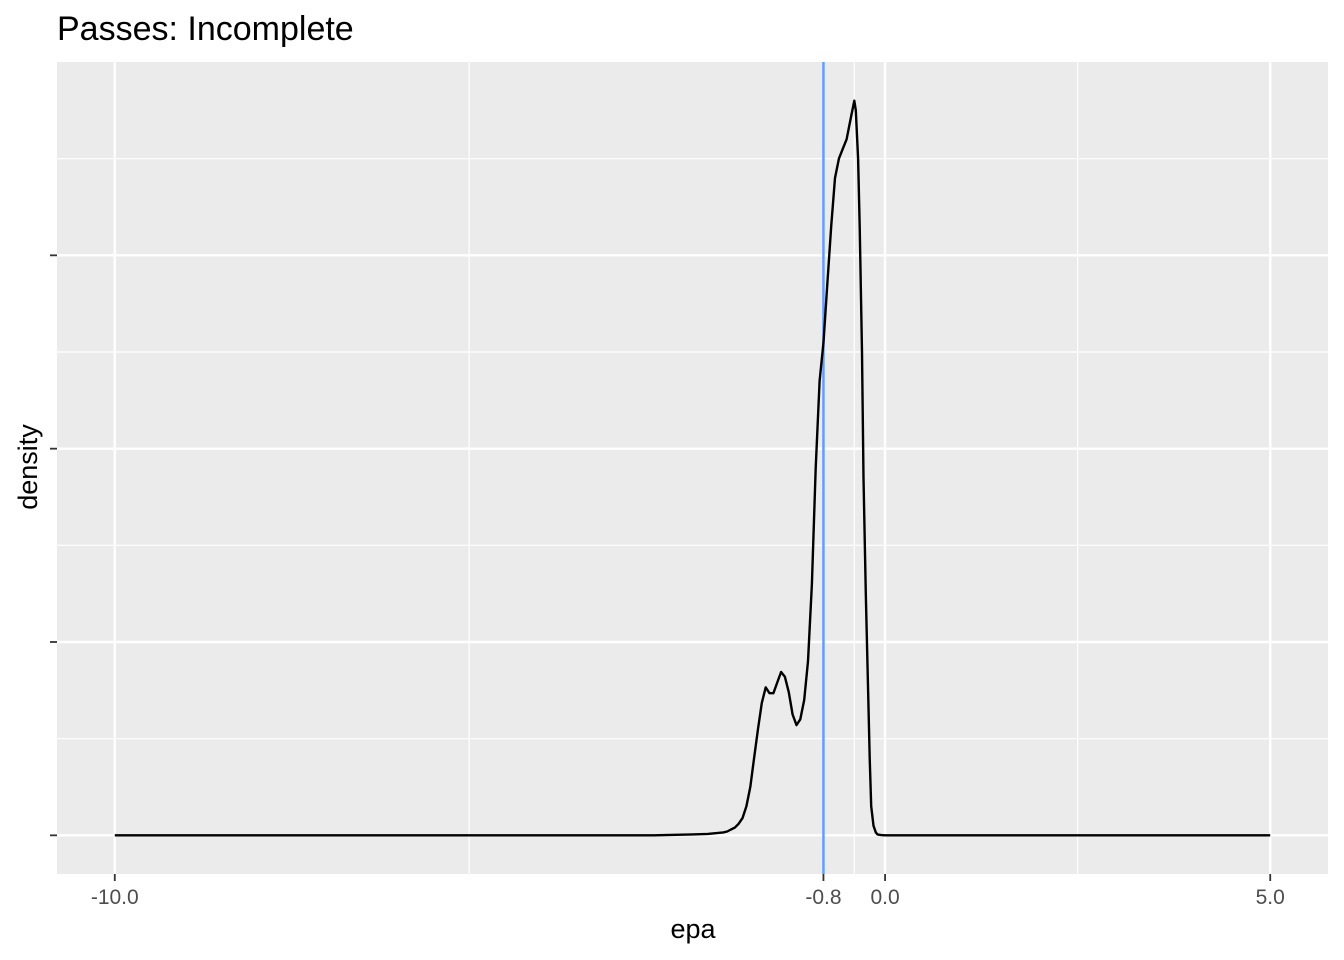 The width and height of the screenshot is (1344, 960). What do you see at coordinates (1270, 897) in the screenshot?
I see `x-tick-label: 5.0` at bounding box center [1270, 897].